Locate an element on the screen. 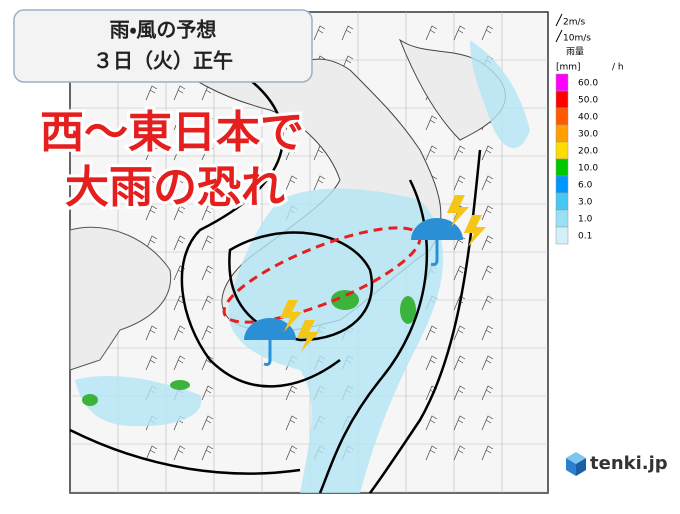 The height and width of the screenshot is (514, 680). legend-label: 20.0 is located at coordinates (588, 152).